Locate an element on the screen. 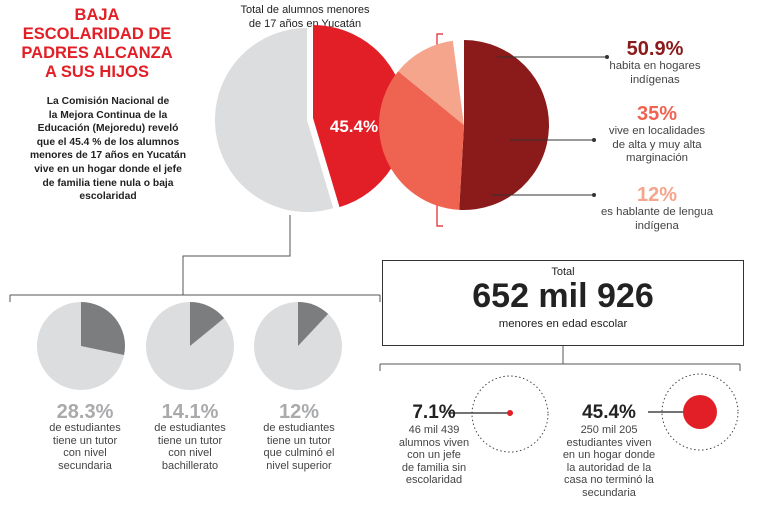  bottom-stat-pct-2: 45.4% is located at coordinates (609, 412).